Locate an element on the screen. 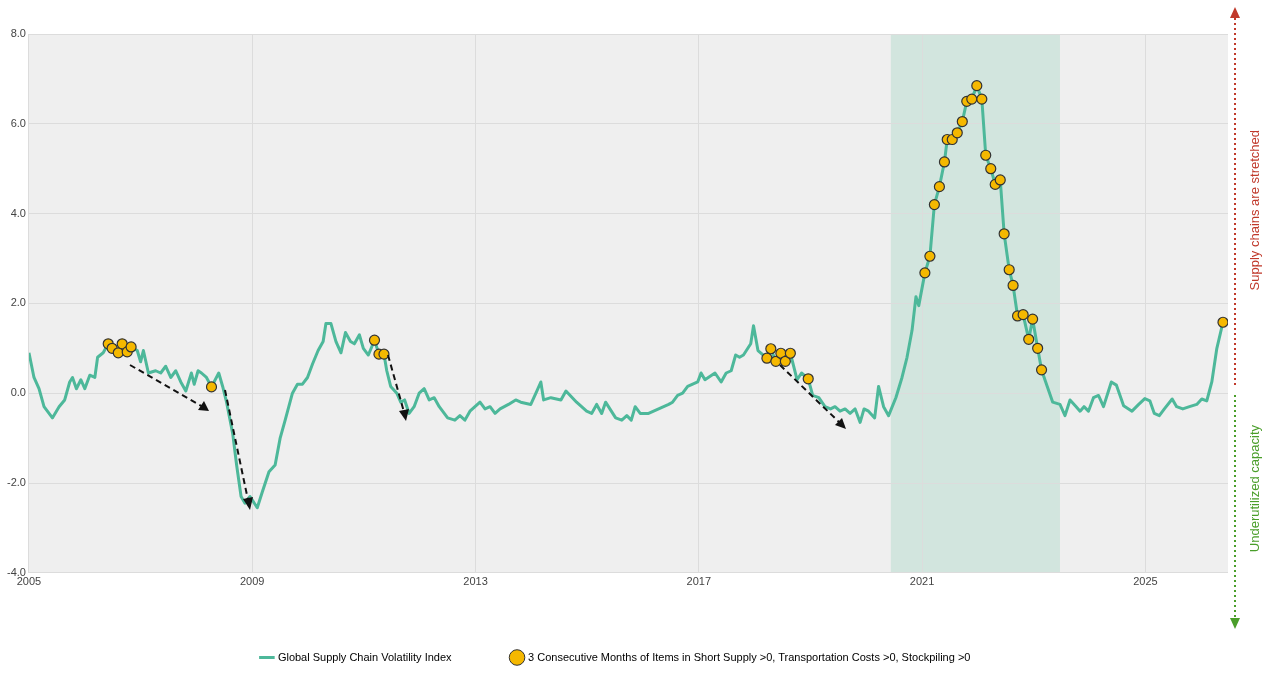  legend-label: 3 Consecutive Months of Items in Short Supply >0, Transportation Costs >0, Stockpiling >0 is located at coordinates (749, 656).